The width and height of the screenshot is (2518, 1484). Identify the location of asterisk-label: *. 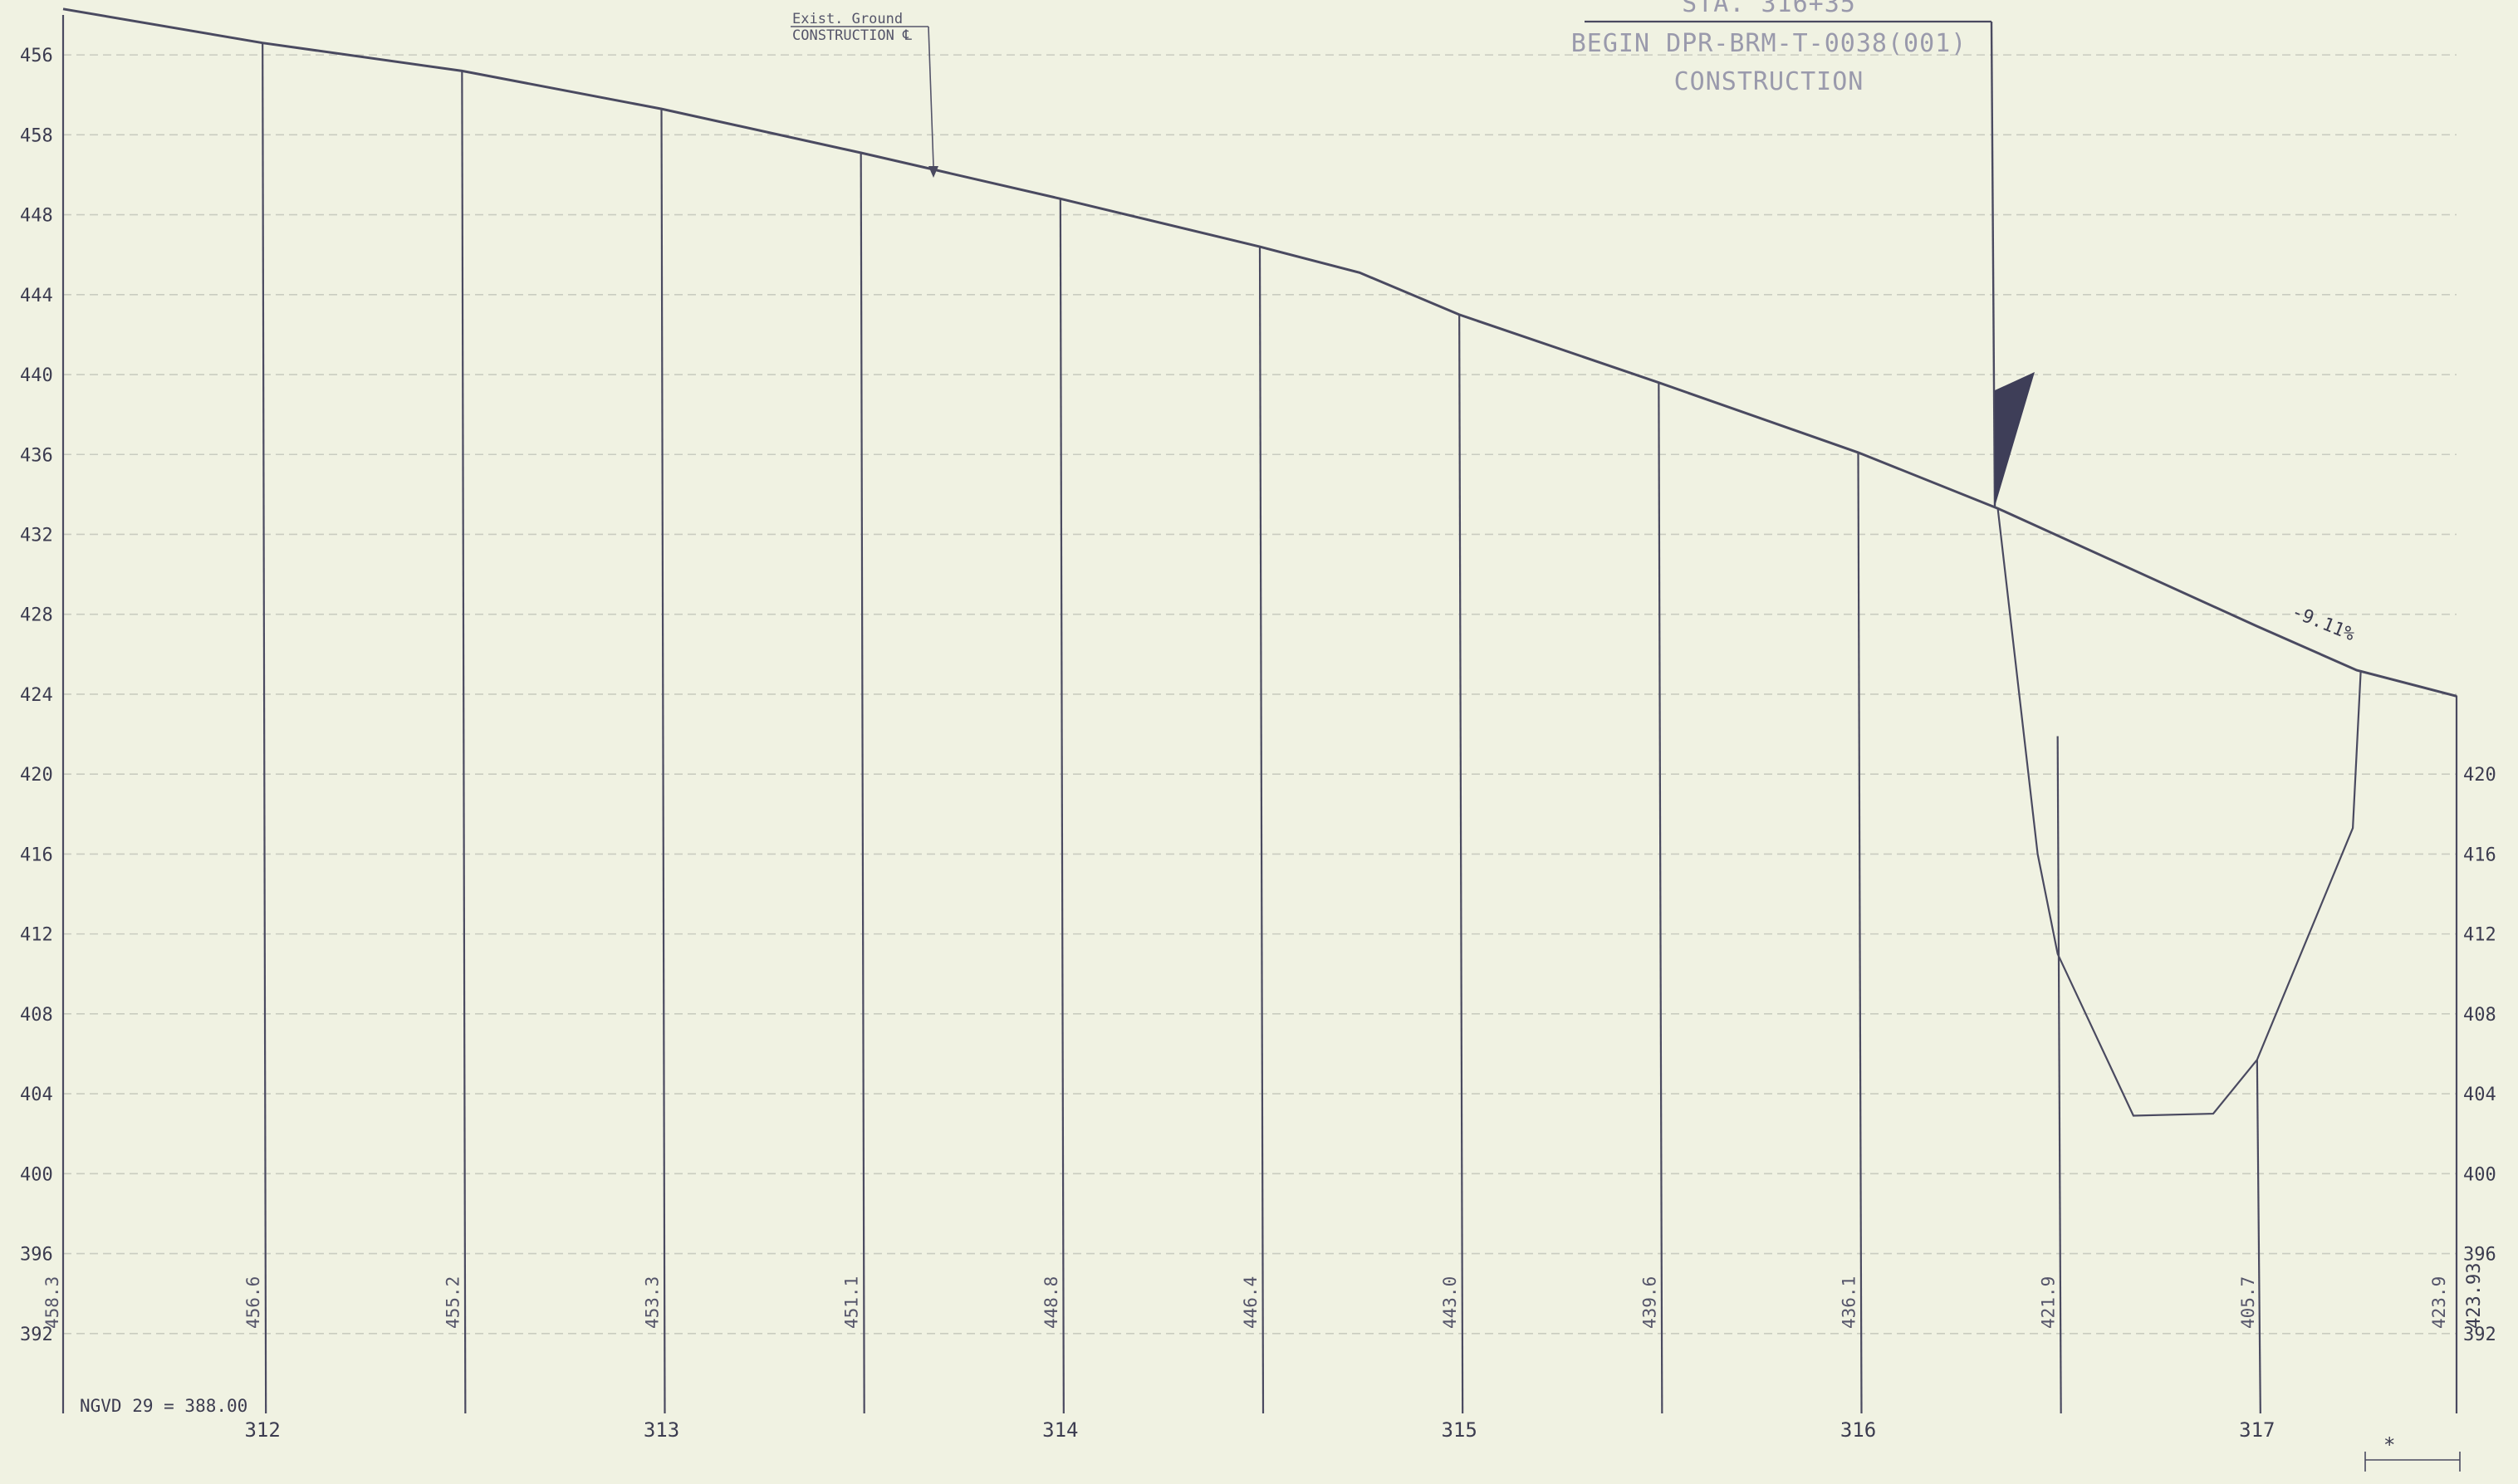
(2389, 1445).